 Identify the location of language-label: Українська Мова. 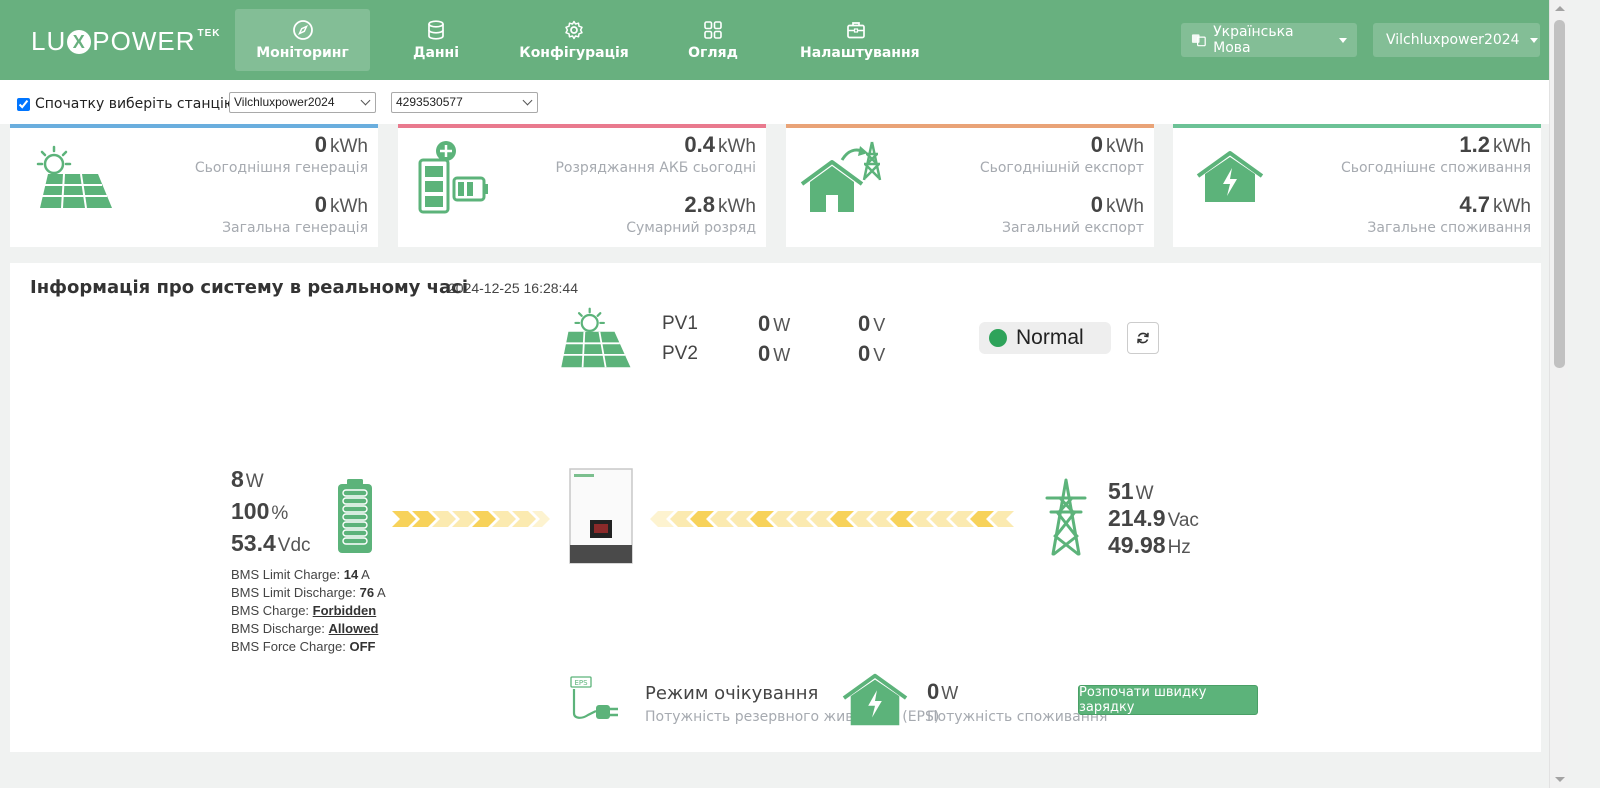
(1253, 40).